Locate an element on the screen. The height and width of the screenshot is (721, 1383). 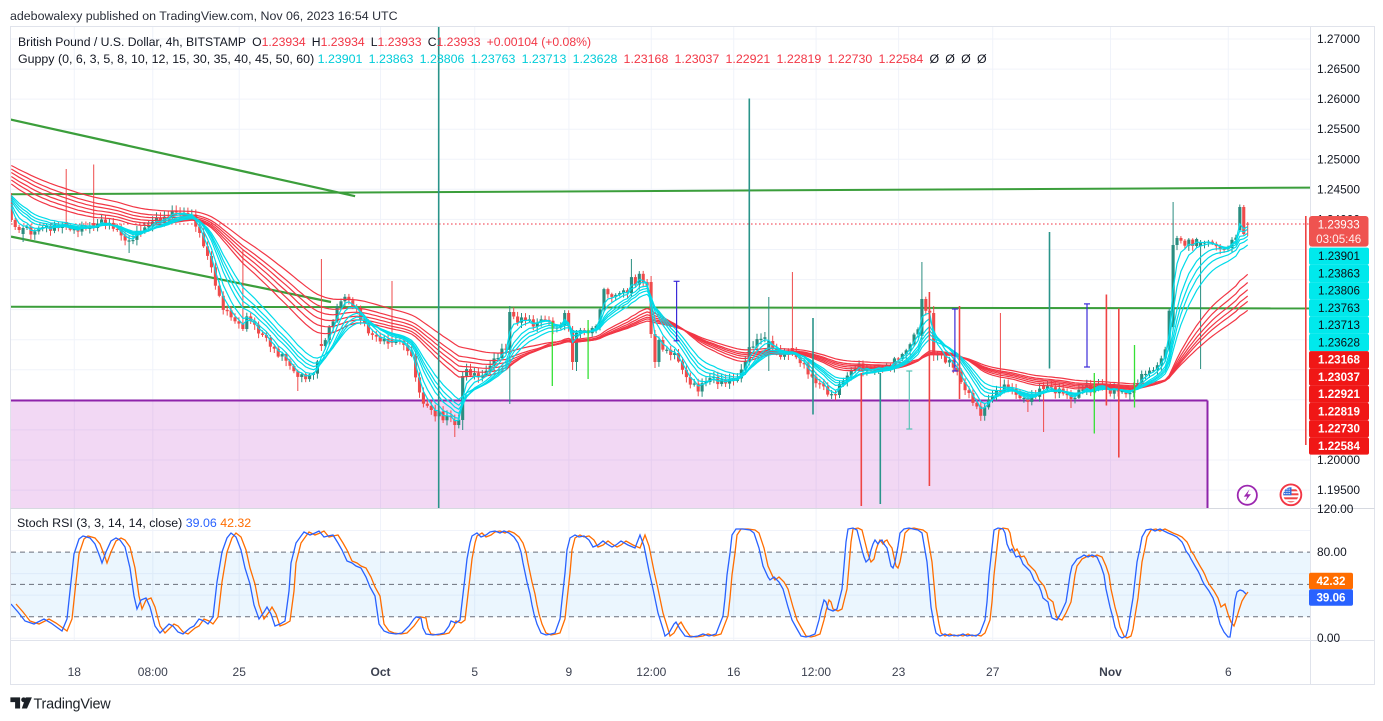
svg-text: 1.22819 is located at coordinates (1339, 412).